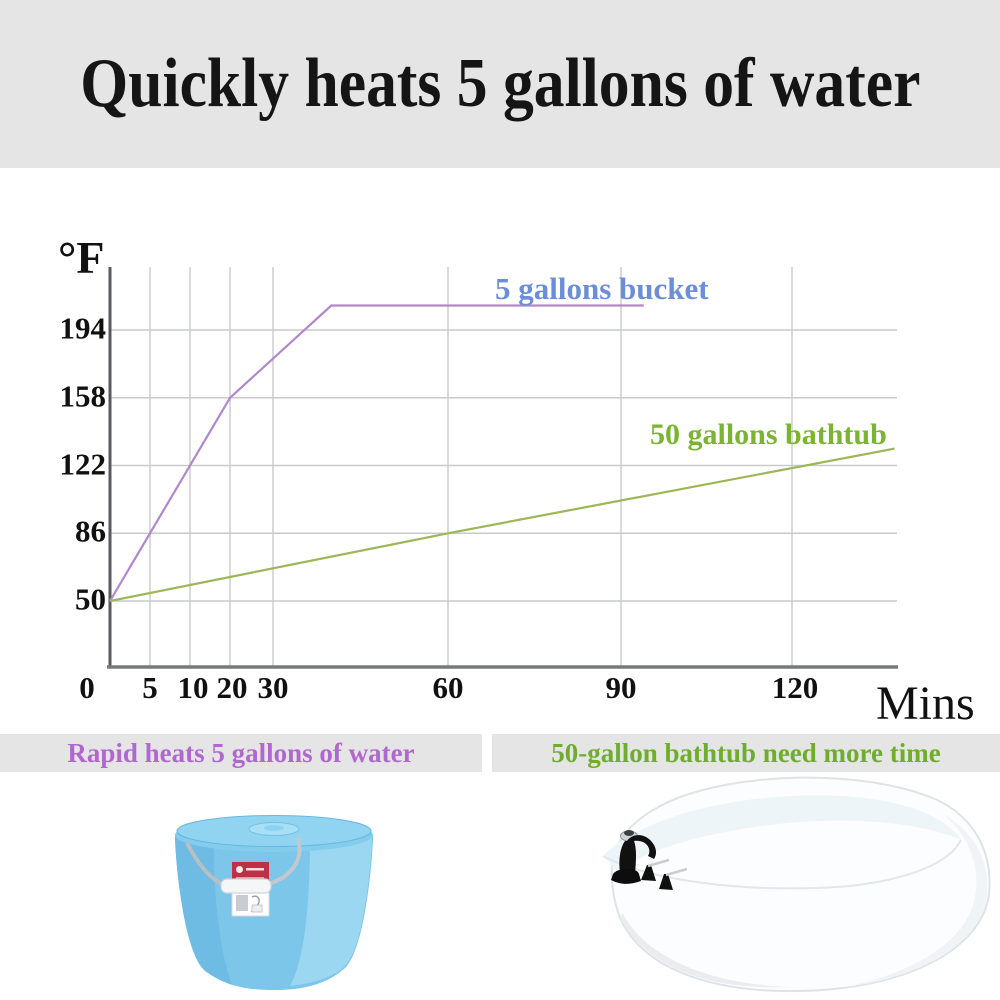  I want to click on bathtub-interior, so click(782, 833).